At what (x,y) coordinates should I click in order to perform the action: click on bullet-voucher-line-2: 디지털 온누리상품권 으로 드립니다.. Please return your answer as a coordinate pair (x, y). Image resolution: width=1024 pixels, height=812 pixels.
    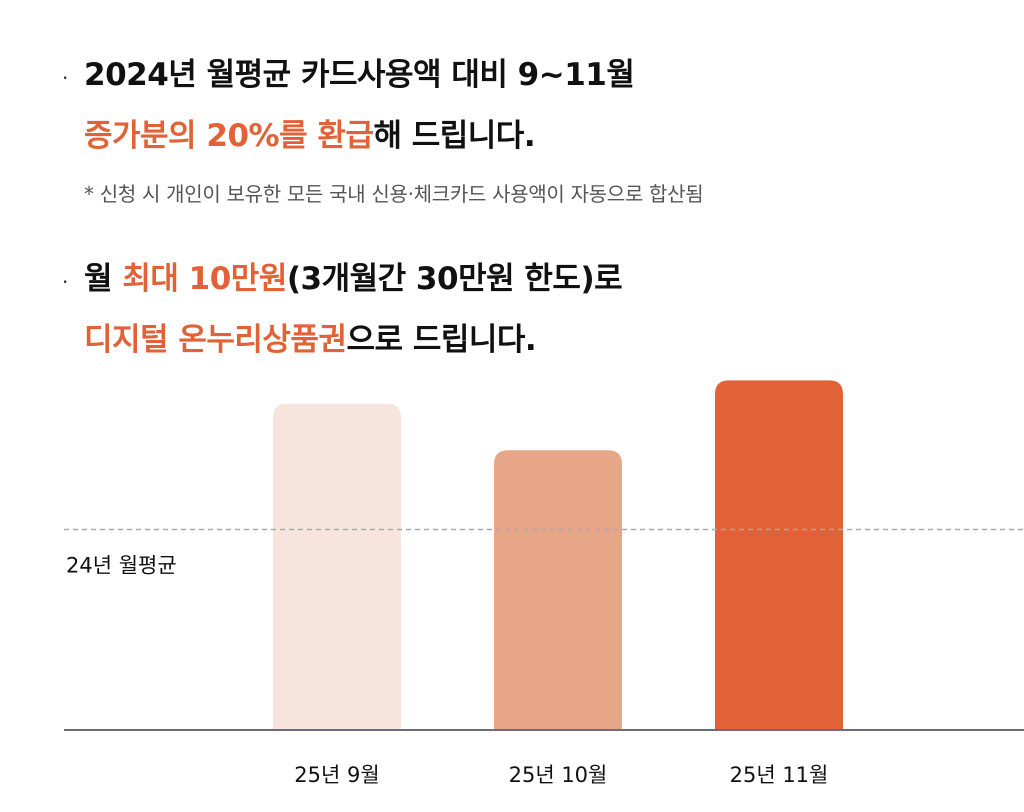
    Looking at the image, I should click on (342, 340).